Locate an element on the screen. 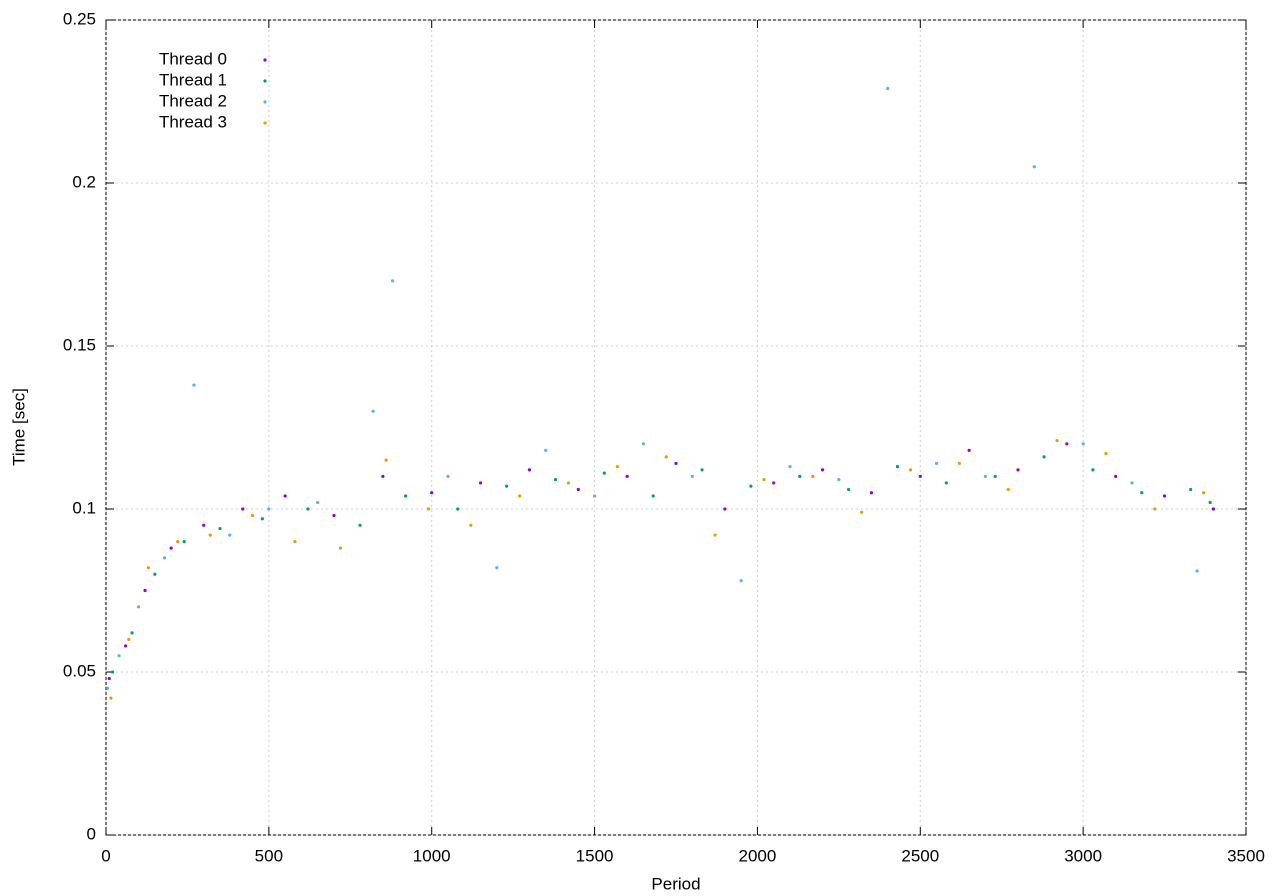 This screenshot has height=896, width=1280. x-tick-label: 2500 is located at coordinates (920, 855).